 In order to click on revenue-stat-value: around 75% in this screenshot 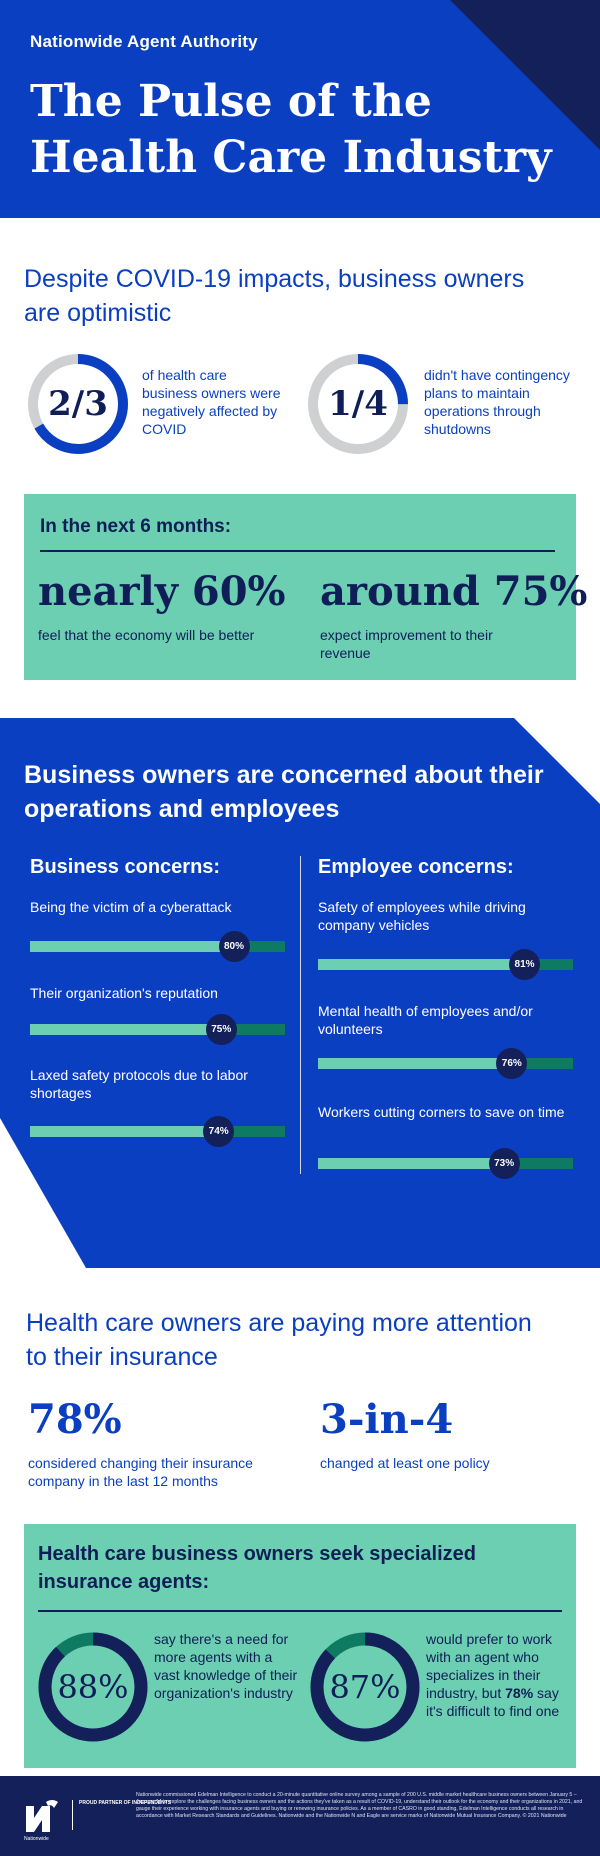, I will do `click(454, 591)`.